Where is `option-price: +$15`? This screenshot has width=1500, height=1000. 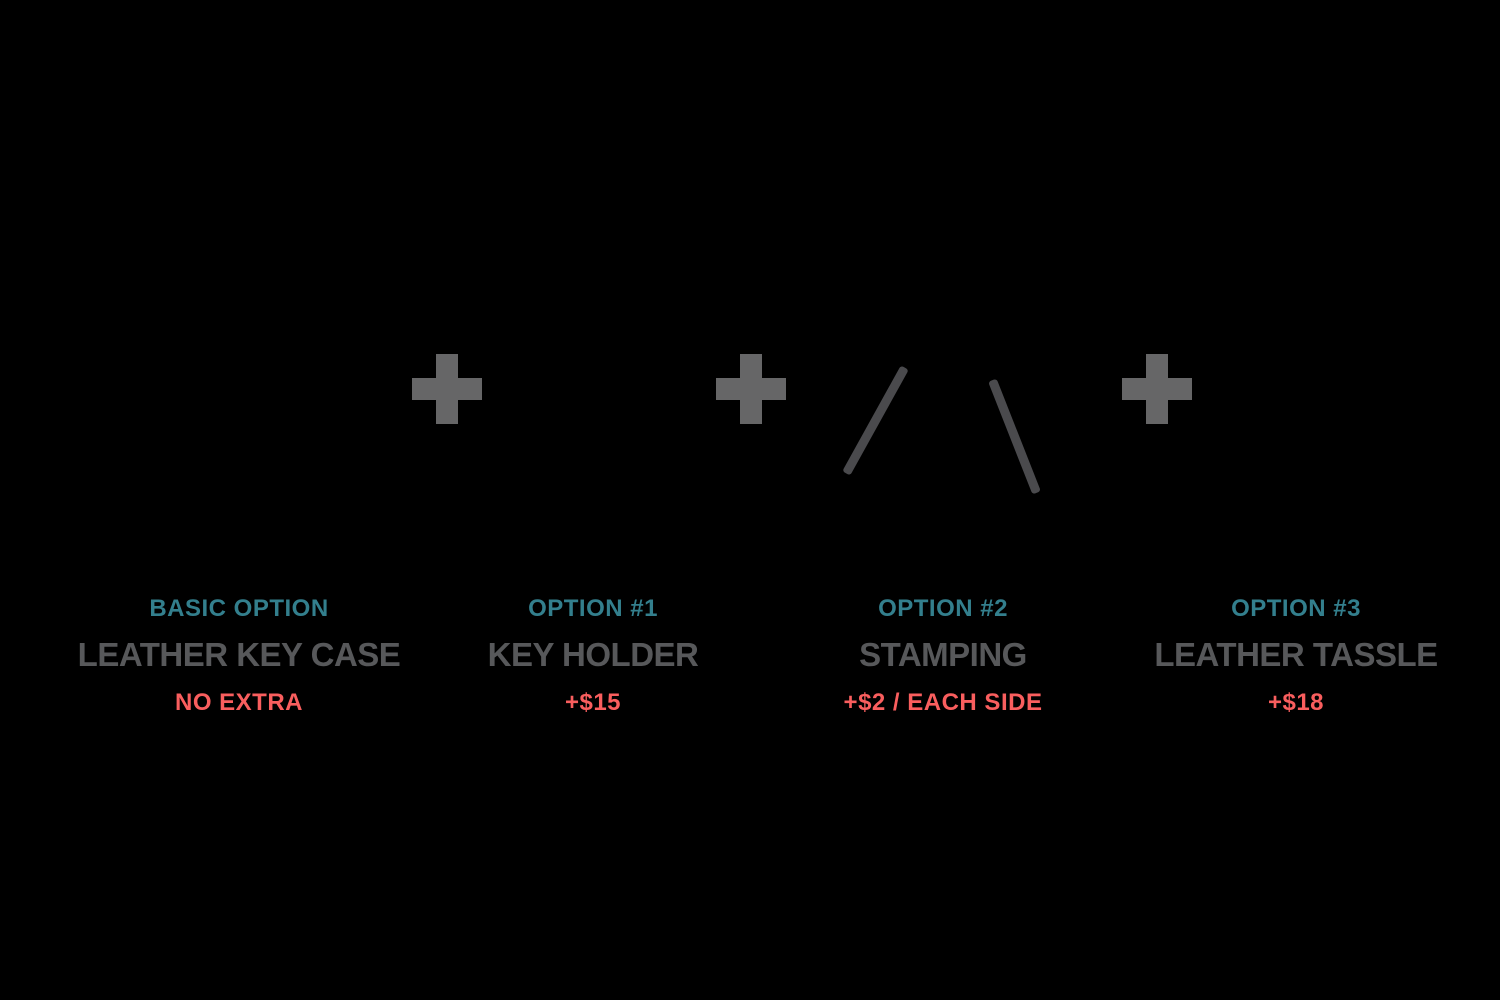 option-price: +$15 is located at coordinates (593, 702).